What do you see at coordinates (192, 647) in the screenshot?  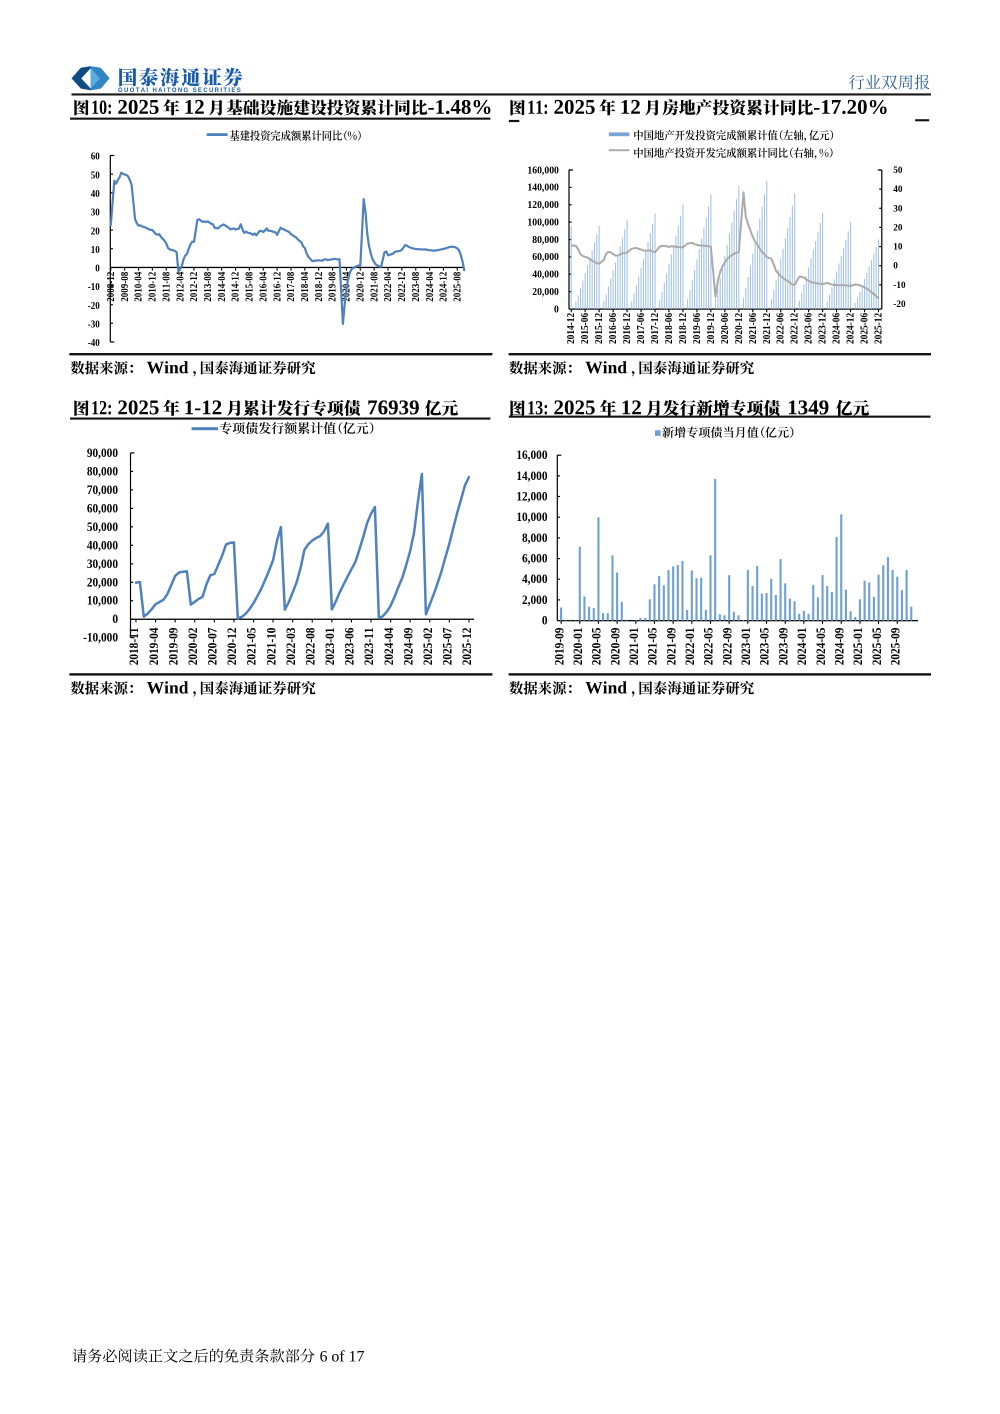 I see `svg-text: 2020-02` at bounding box center [192, 647].